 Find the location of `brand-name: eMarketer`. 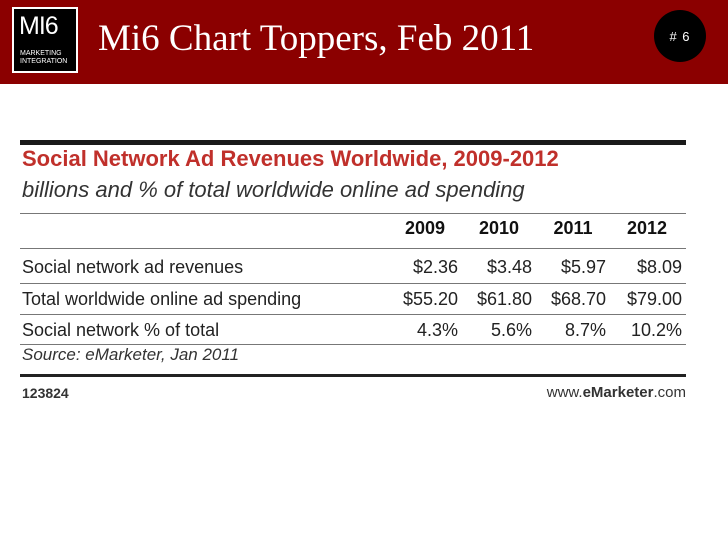

brand-name: eMarketer is located at coordinates (618, 392).